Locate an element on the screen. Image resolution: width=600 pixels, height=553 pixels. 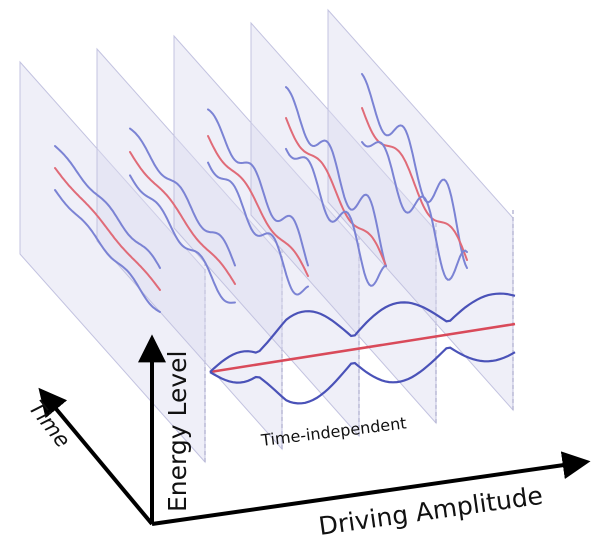
time-axis-line is located at coordinates (96, 456).